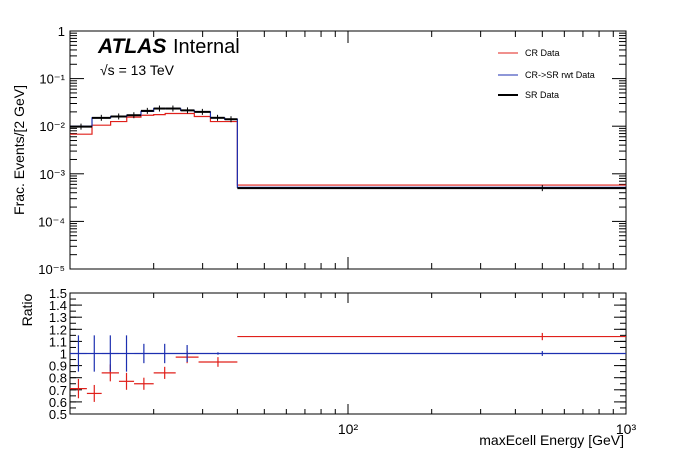  Describe the element at coordinates (58, 341) in the screenshot. I see `ratio-y-tick-label: 1.1` at that location.